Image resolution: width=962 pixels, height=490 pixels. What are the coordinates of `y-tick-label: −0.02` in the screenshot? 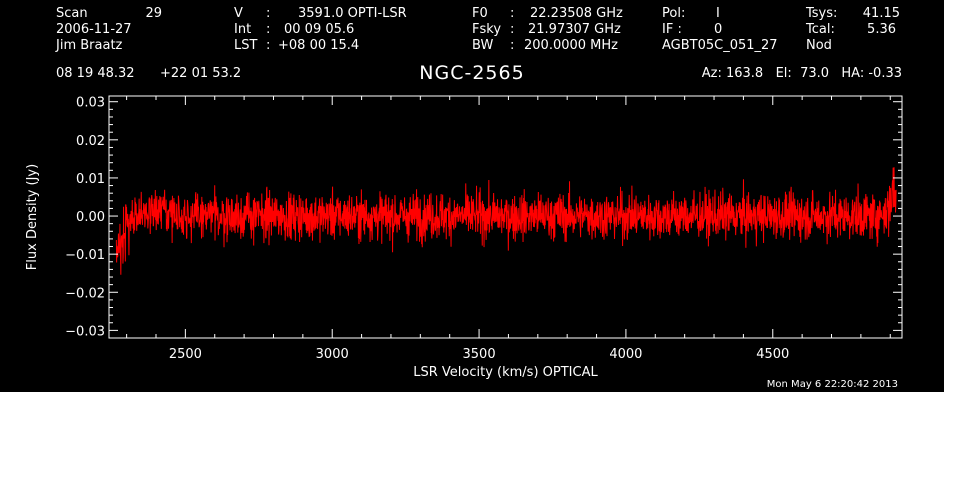 It's located at (85, 293).